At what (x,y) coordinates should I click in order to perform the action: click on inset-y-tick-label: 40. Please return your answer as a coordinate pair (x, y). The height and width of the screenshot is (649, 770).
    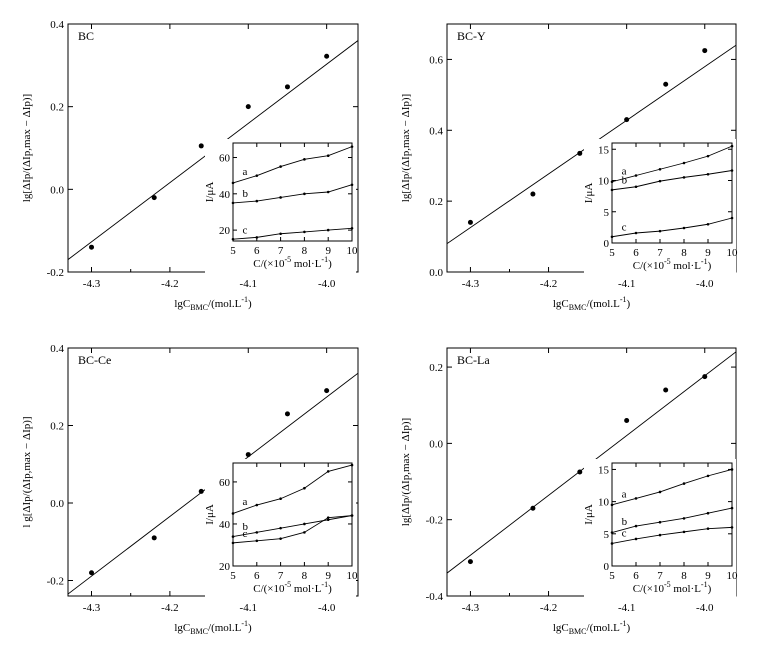
    Looking at the image, I should click on (225, 195).